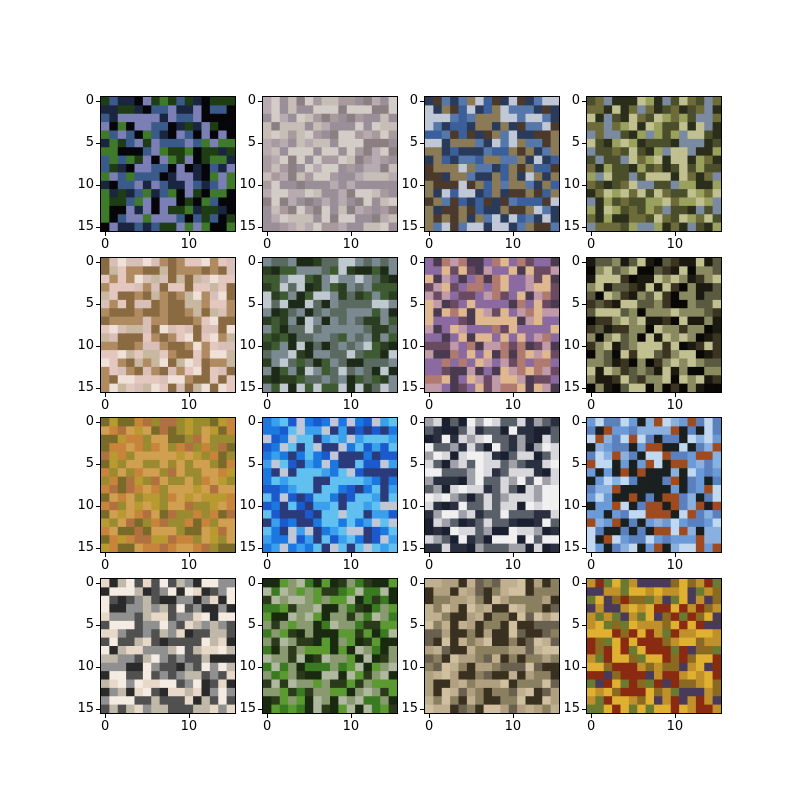  What do you see at coordinates (492, 164) in the screenshot?
I see `panel-blue-frame-scene: 0 5 10 15 0 10` at bounding box center [492, 164].